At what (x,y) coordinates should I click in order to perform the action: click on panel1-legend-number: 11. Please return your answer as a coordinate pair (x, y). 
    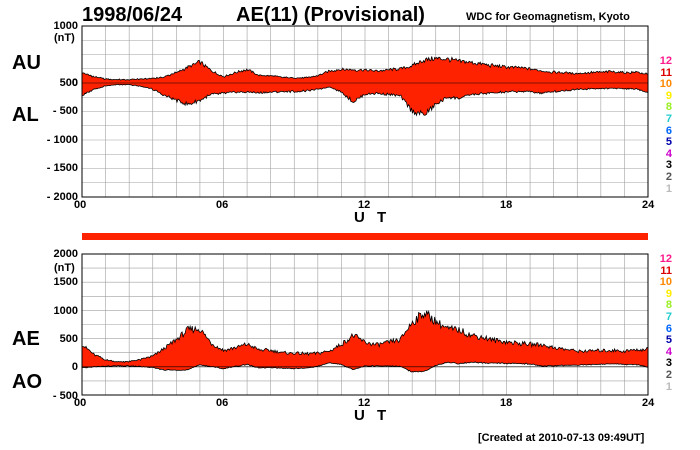
    Looking at the image, I should click on (666, 72).